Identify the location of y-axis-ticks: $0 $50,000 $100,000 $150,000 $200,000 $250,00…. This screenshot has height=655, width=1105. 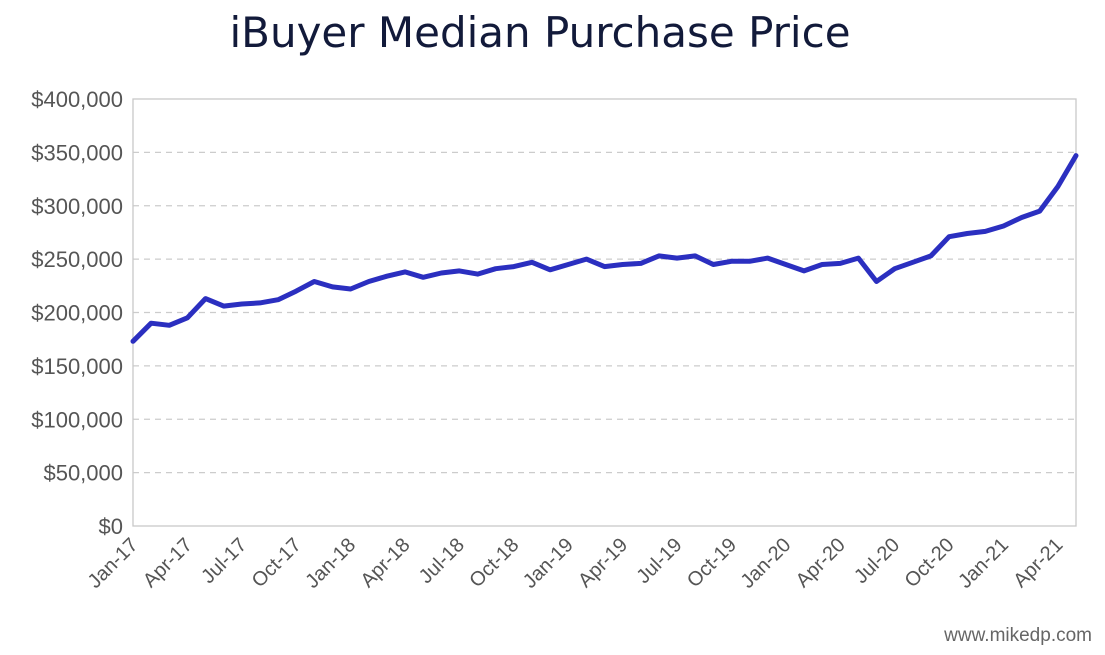
(77, 313).